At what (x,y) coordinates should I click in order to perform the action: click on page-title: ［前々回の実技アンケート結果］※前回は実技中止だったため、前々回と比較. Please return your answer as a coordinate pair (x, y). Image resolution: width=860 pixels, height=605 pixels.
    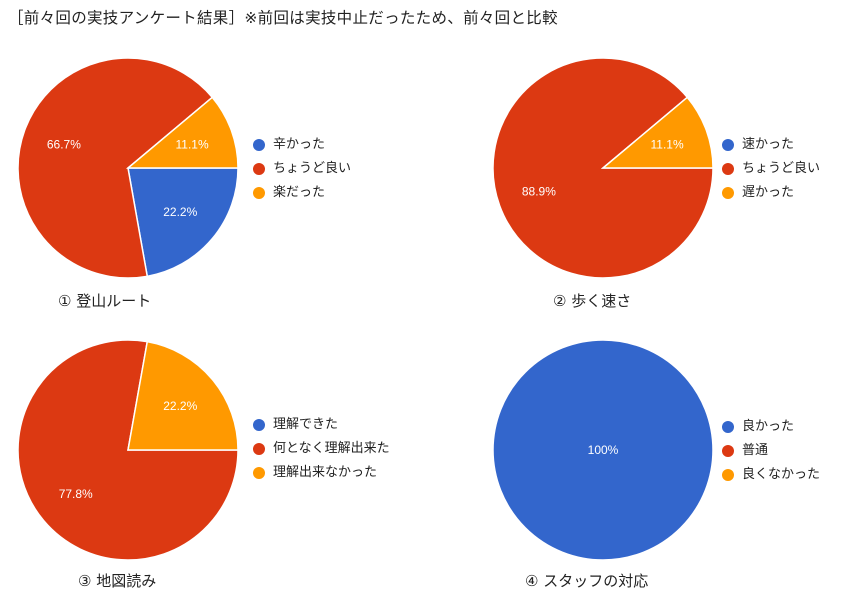
    Looking at the image, I should click on (283, 18).